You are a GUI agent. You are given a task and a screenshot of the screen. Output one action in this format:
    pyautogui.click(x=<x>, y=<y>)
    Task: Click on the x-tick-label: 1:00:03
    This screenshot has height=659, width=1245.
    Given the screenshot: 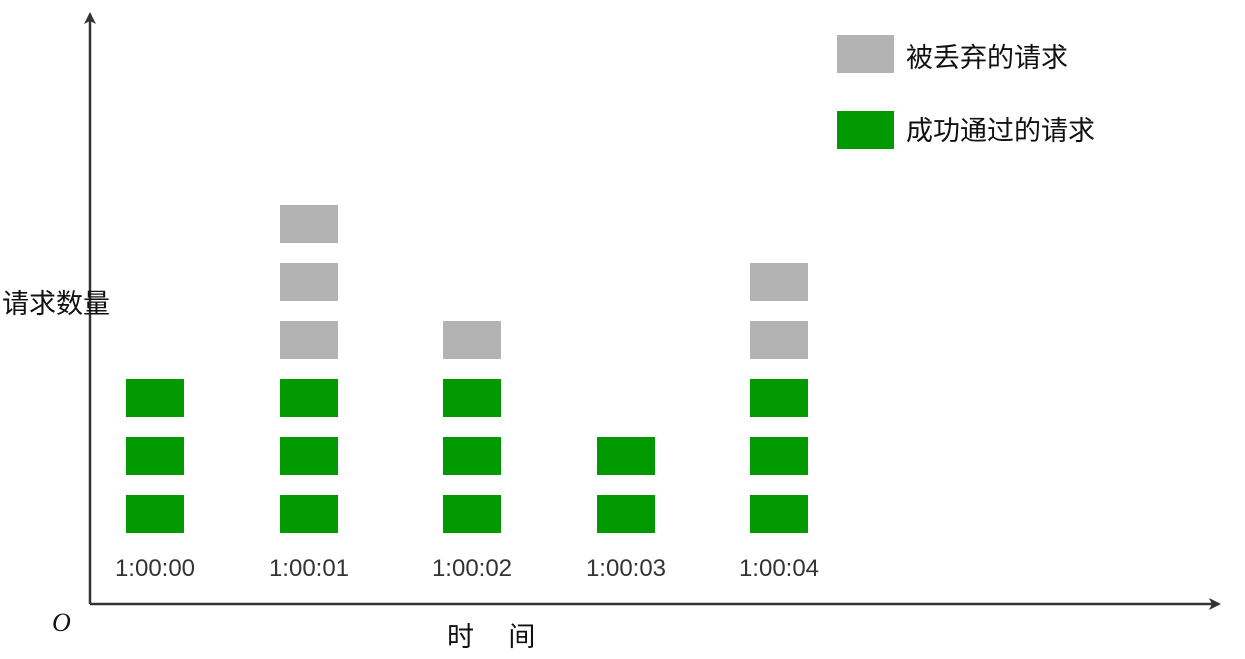 What is the action you would take?
    pyautogui.click(x=626, y=568)
    